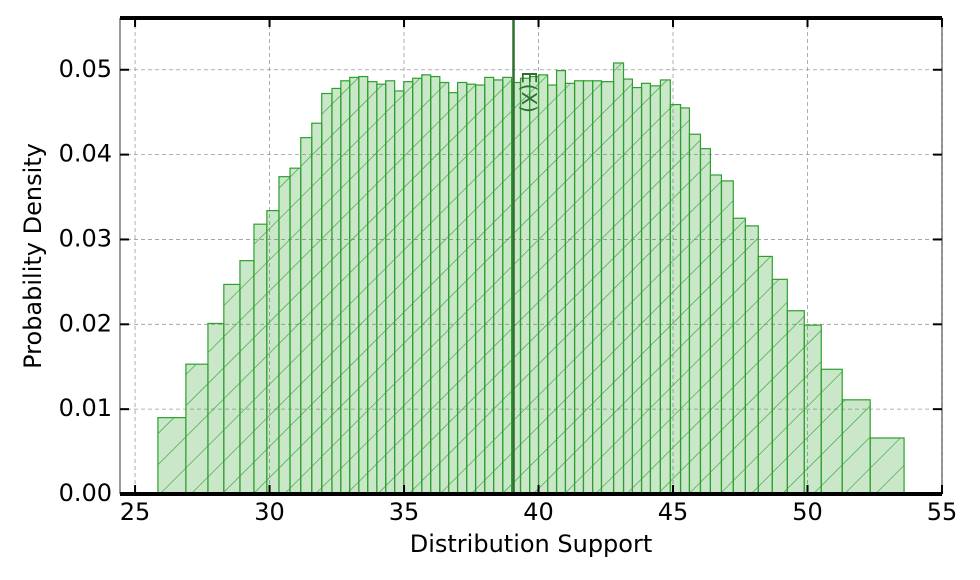  I want to click on y-tick-label: 0.02, so click(85, 323).